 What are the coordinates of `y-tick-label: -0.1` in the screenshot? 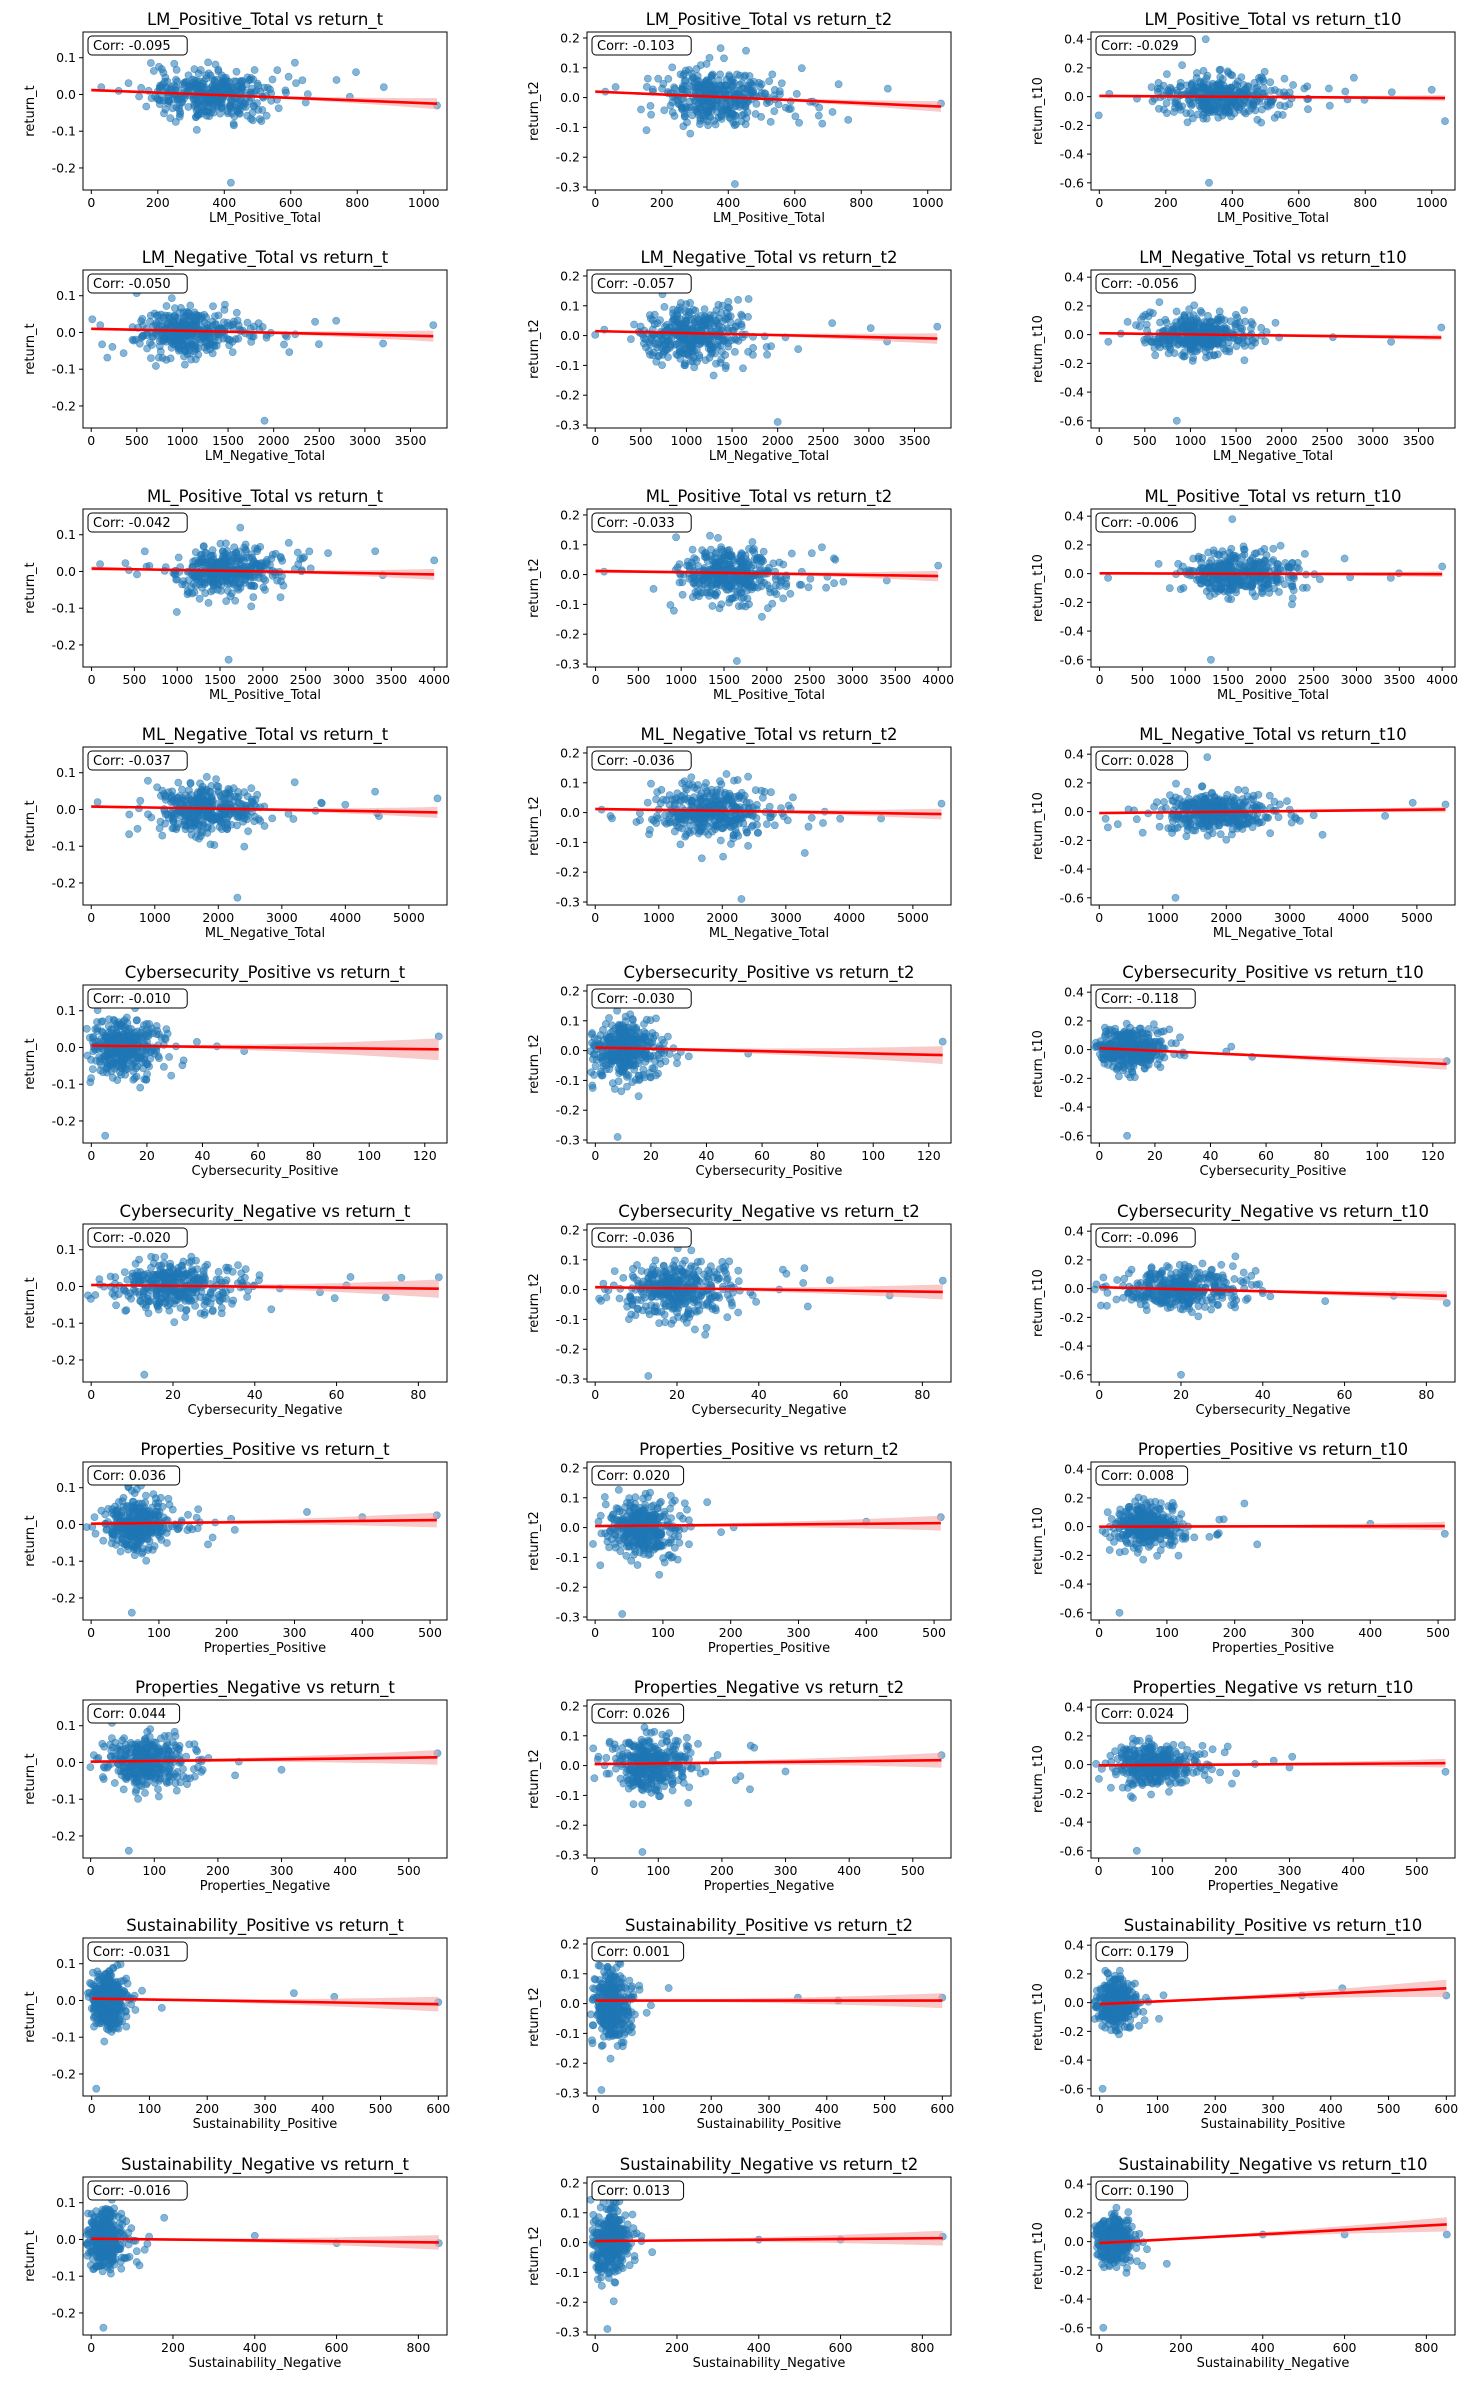 It's located at (64, 608).